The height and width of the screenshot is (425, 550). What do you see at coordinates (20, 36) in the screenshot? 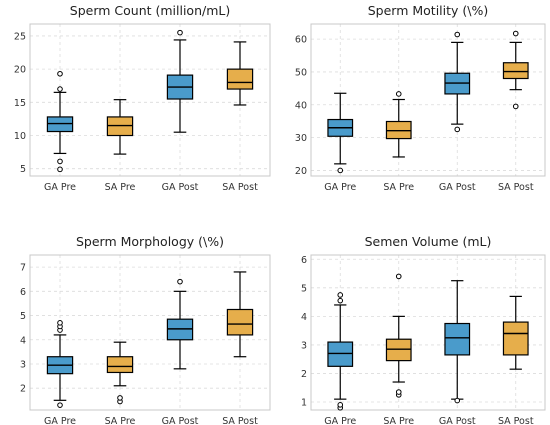
I see `y-tick-label: 25` at bounding box center [20, 36].